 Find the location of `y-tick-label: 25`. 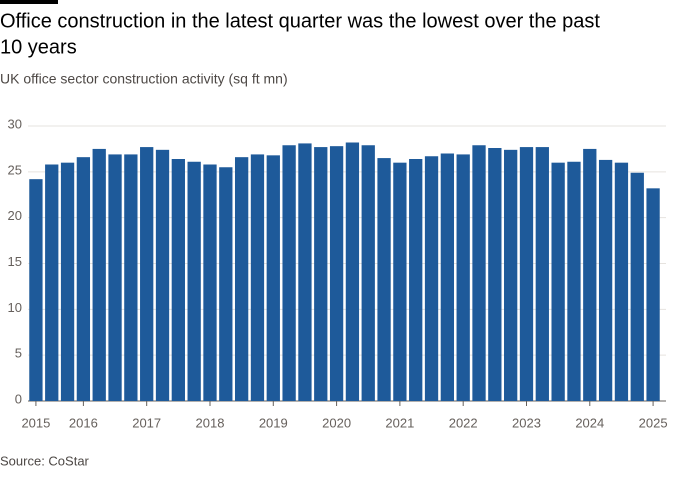

y-tick-label: 25 is located at coordinates (15, 169).